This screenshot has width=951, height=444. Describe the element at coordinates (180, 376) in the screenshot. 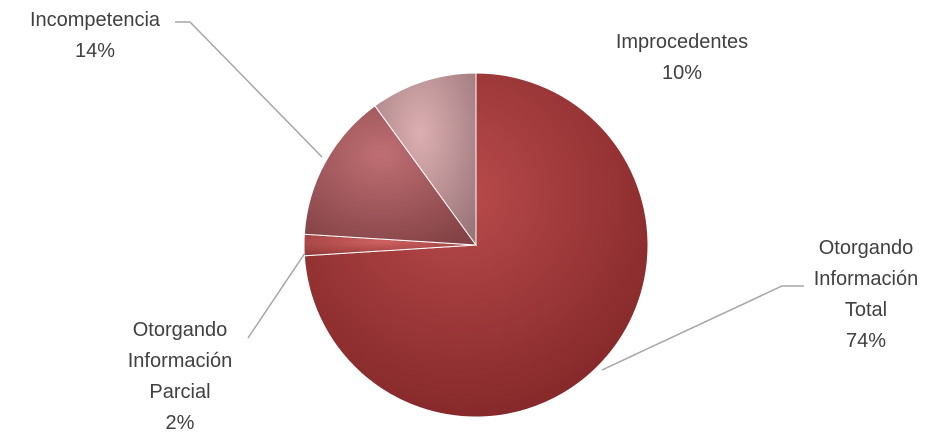

I see `data-label: Otorgando Información Parcial 2%` at that location.